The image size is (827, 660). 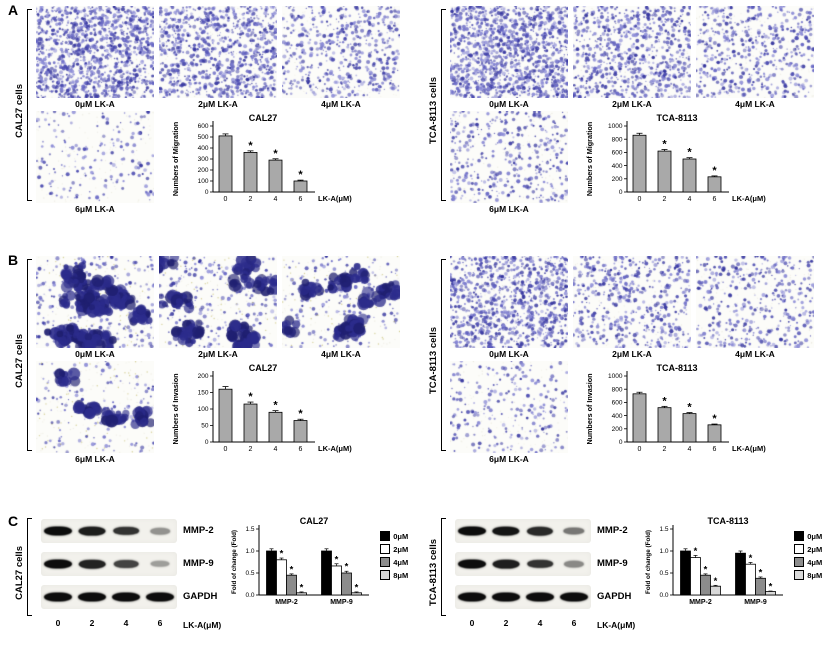 I want to click on svg-text: 1.5, so click(x=664, y=529).